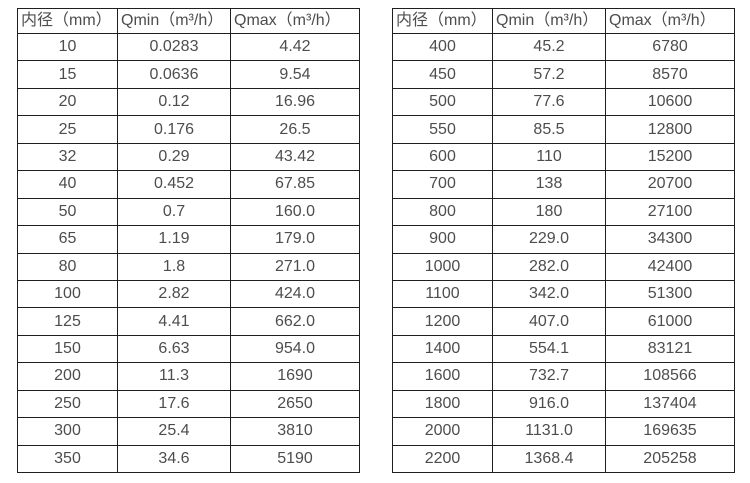 This screenshot has height=483, width=750. Describe the element at coordinates (174, 47) in the screenshot. I see `table-cell: 0.0283` at that location.